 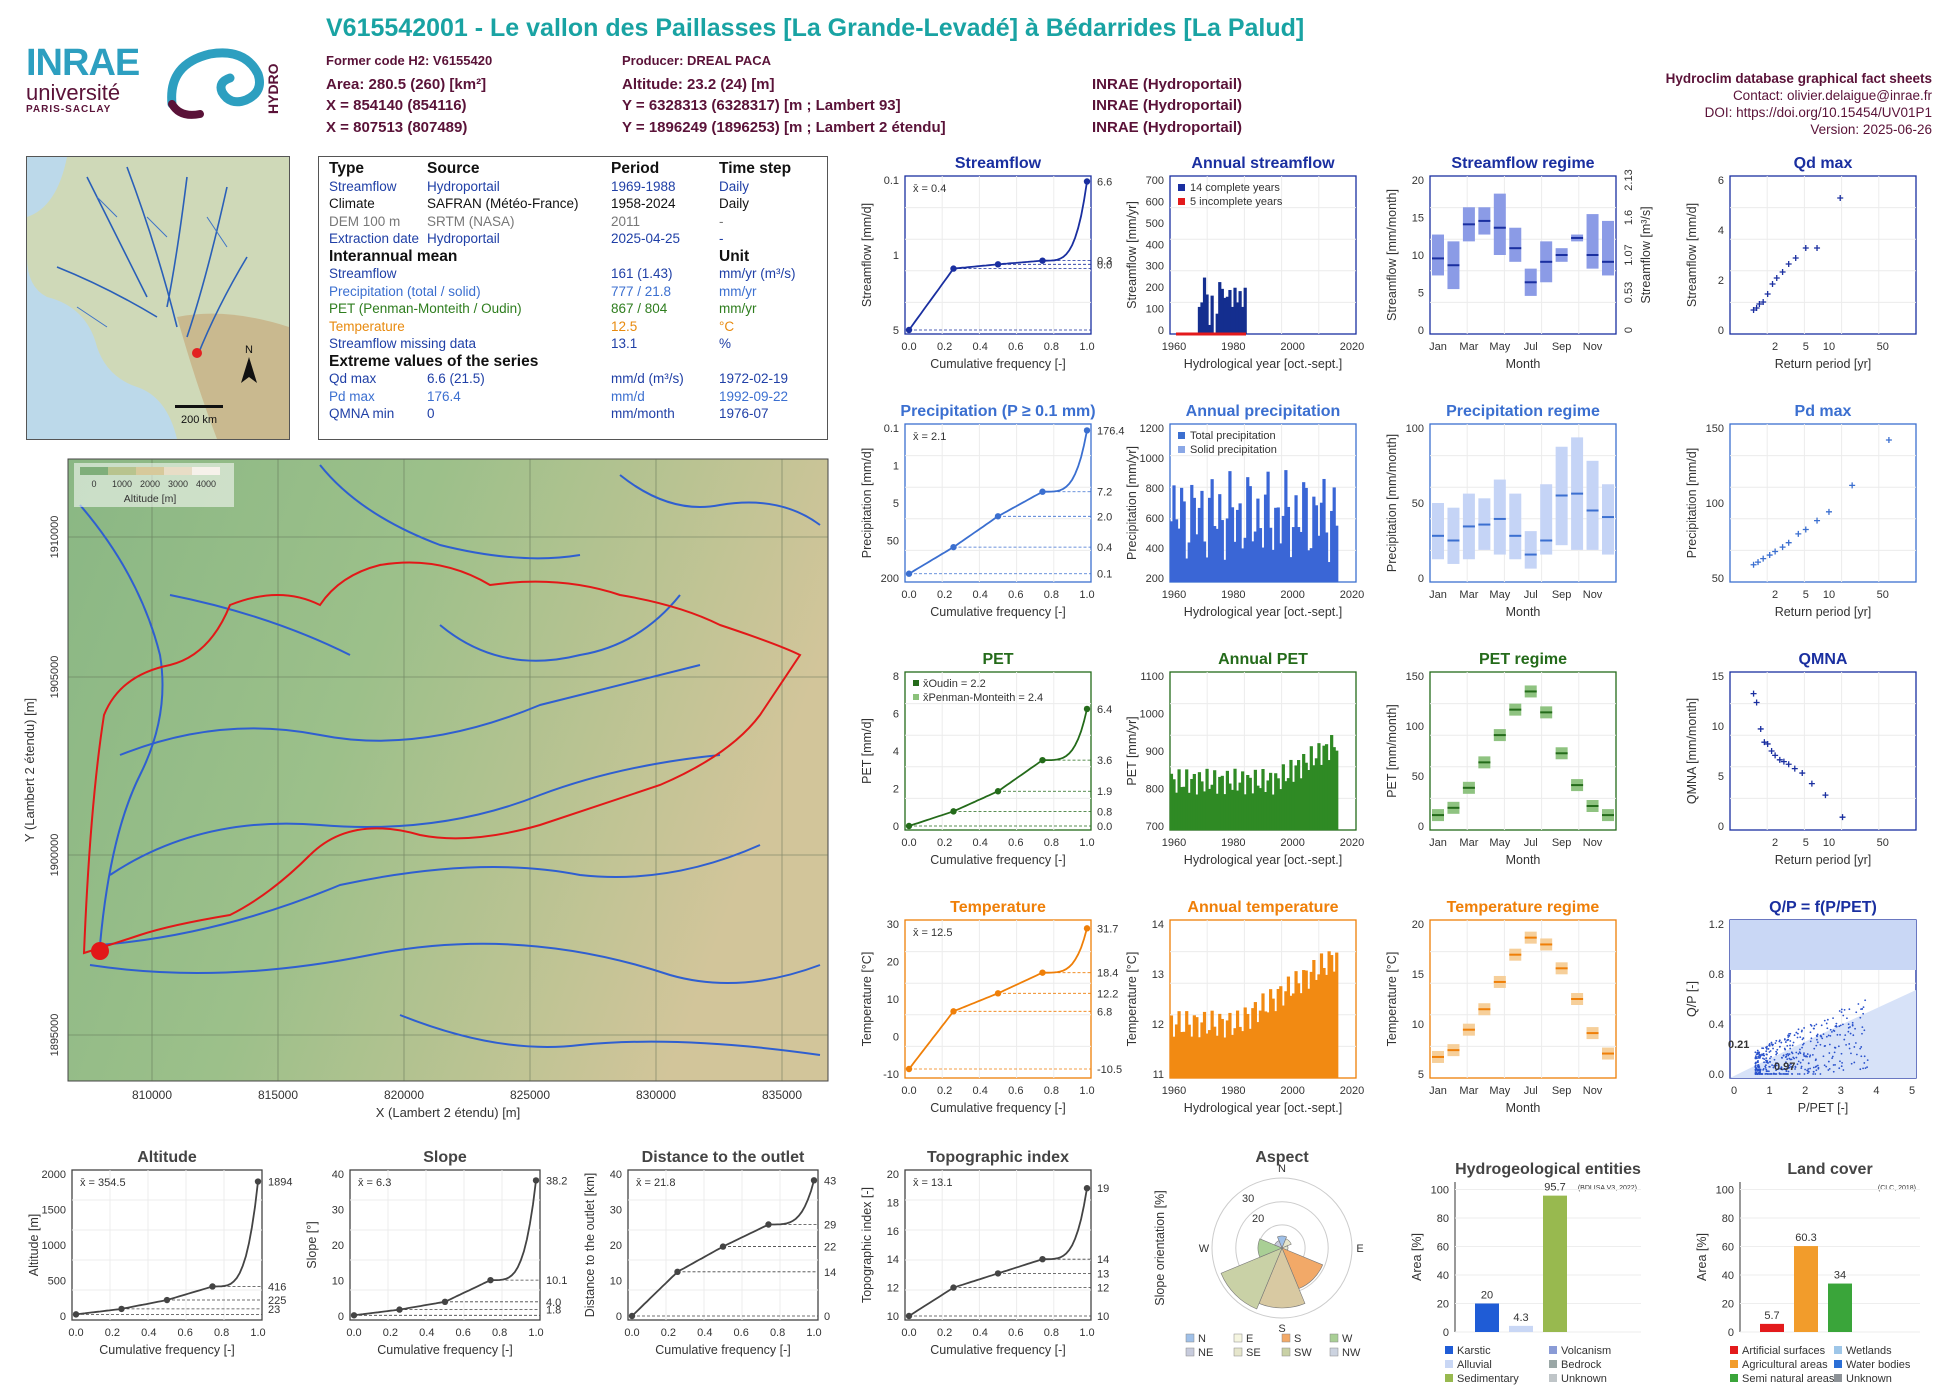 I want to click on x-tick: Mar, so click(x=1468, y=347).